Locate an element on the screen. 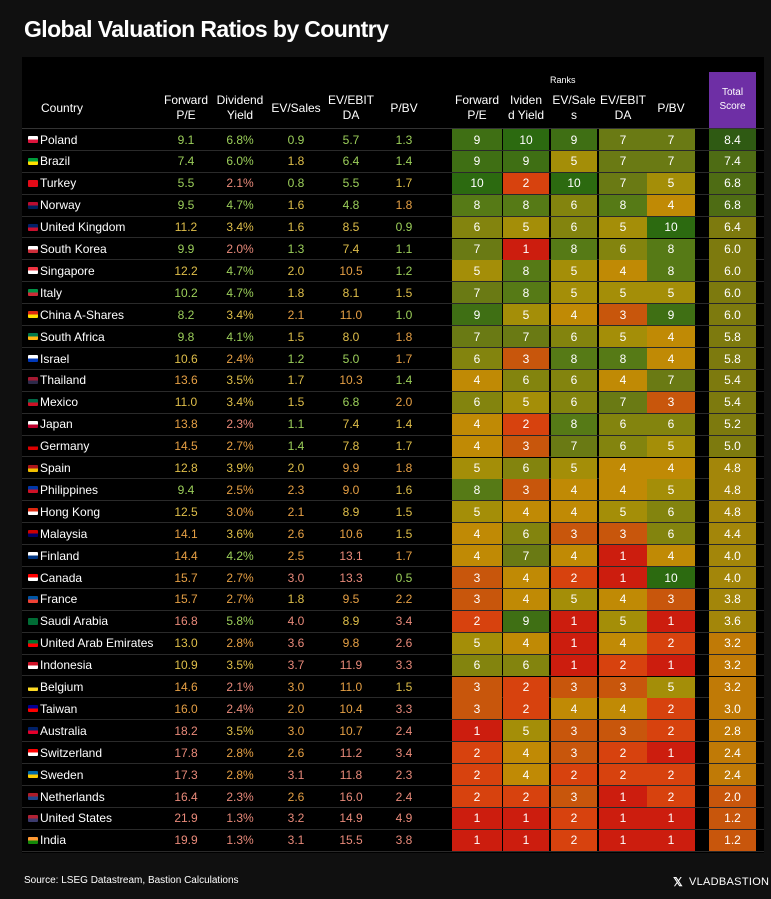 The height and width of the screenshot is (899, 771). metric-value: 5.8% is located at coordinates (240, 621).